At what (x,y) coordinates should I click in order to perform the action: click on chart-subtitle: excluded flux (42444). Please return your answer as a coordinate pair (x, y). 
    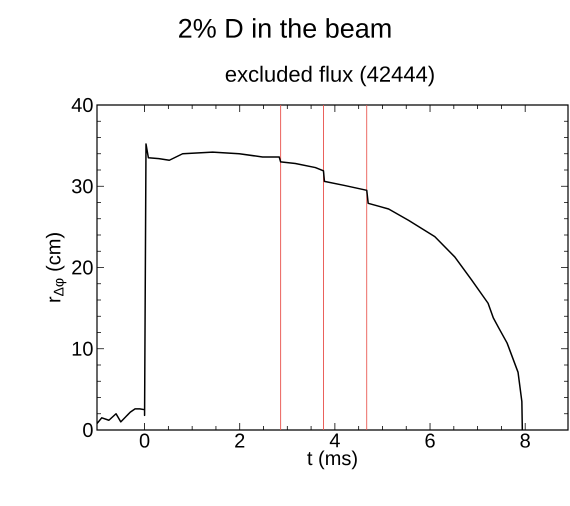
    Looking at the image, I should click on (330, 76).